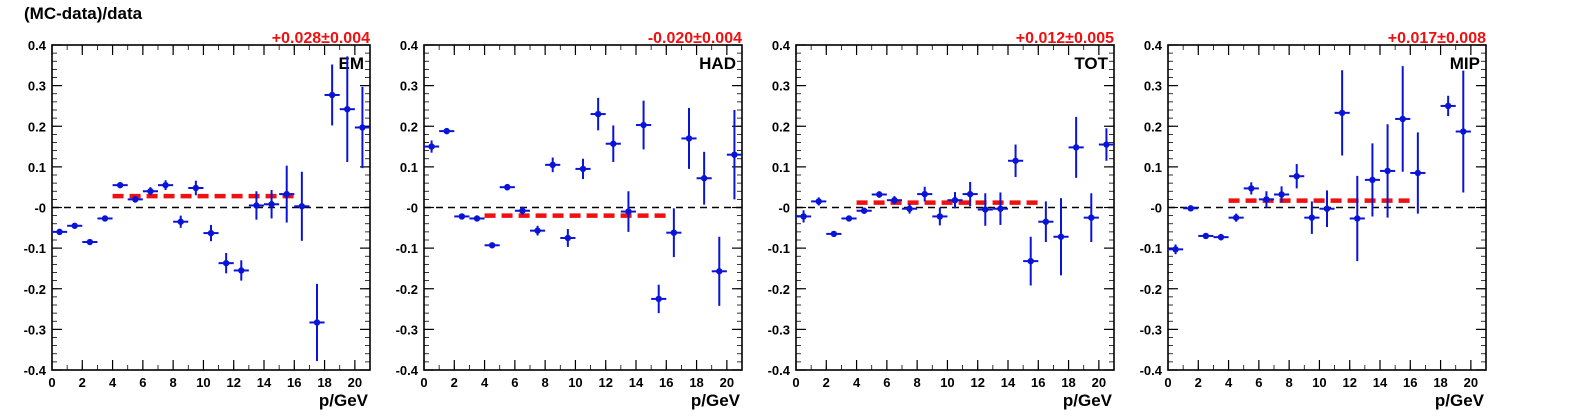 This screenshot has width=1575, height=419. Describe the element at coordinates (1153, 126) in the screenshot. I see `y-tick-label: 0.2` at that location.